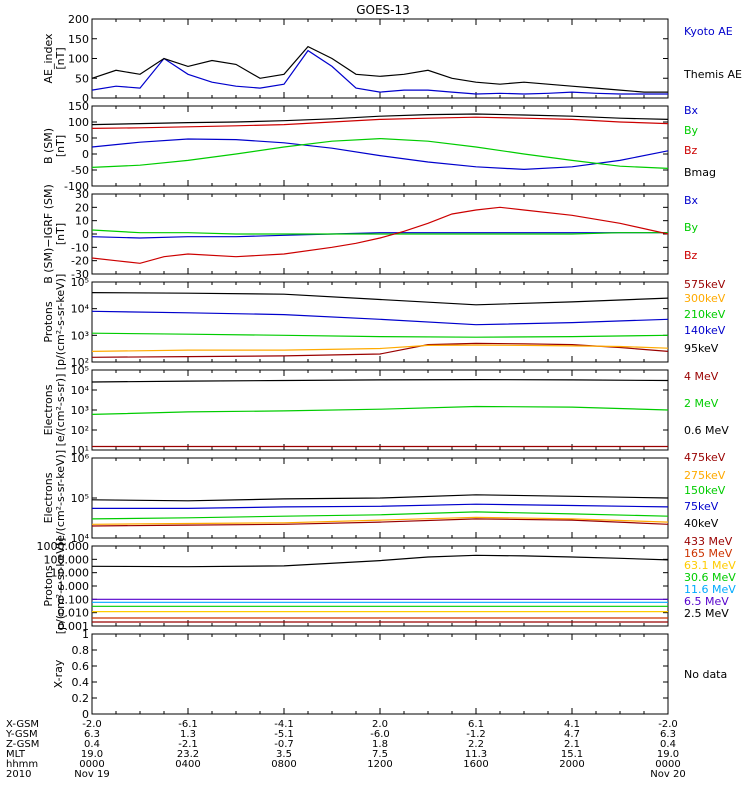 Image resolution: width=750 pixels, height=800 pixels. I want to click on y-tick-label: 10⁴, so click(80, 390).